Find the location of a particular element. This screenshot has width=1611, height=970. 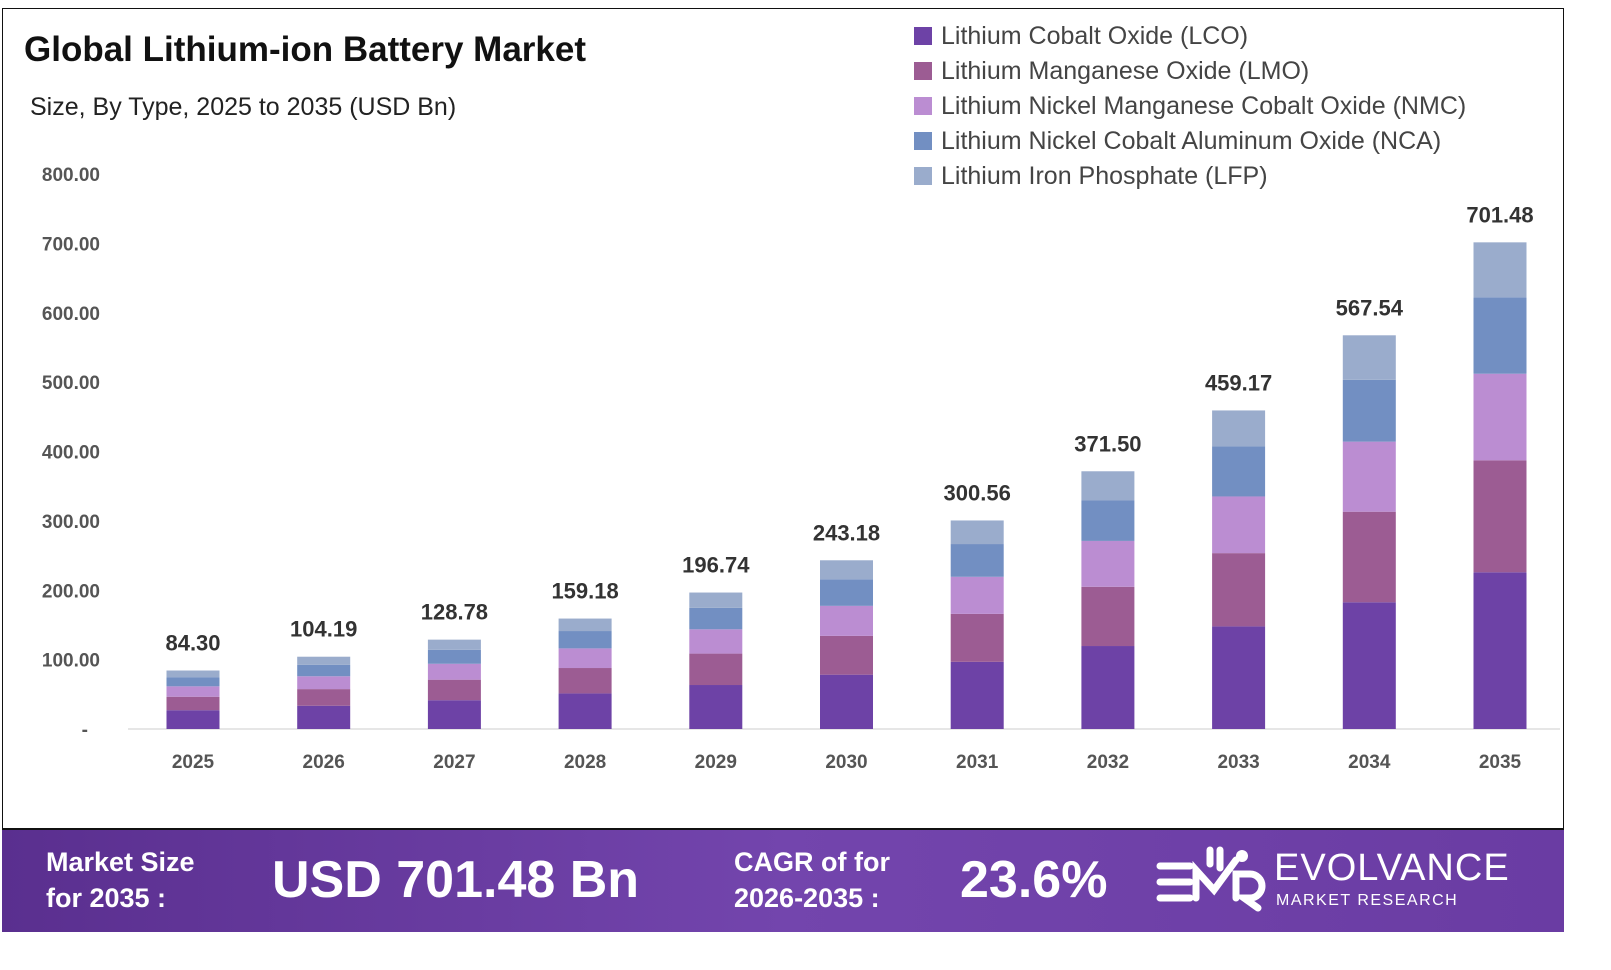

market-size-label-line2: for 2035 : is located at coordinates (106, 898).